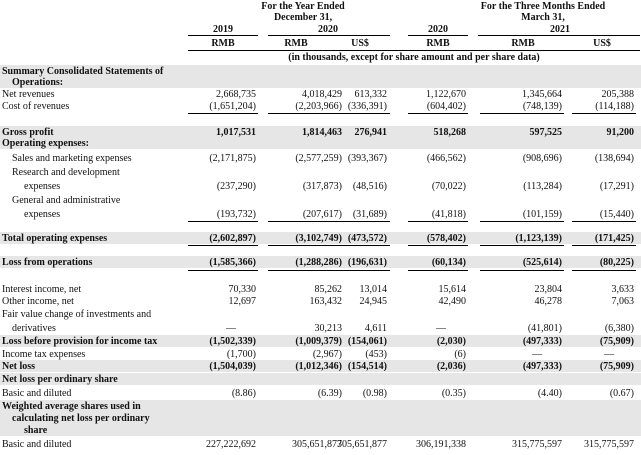 The width and height of the screenshot is (641, 455). Describe the element at coordinates (542, 366) in the screenshot. I see `cell-value: (497,333)` at that location.